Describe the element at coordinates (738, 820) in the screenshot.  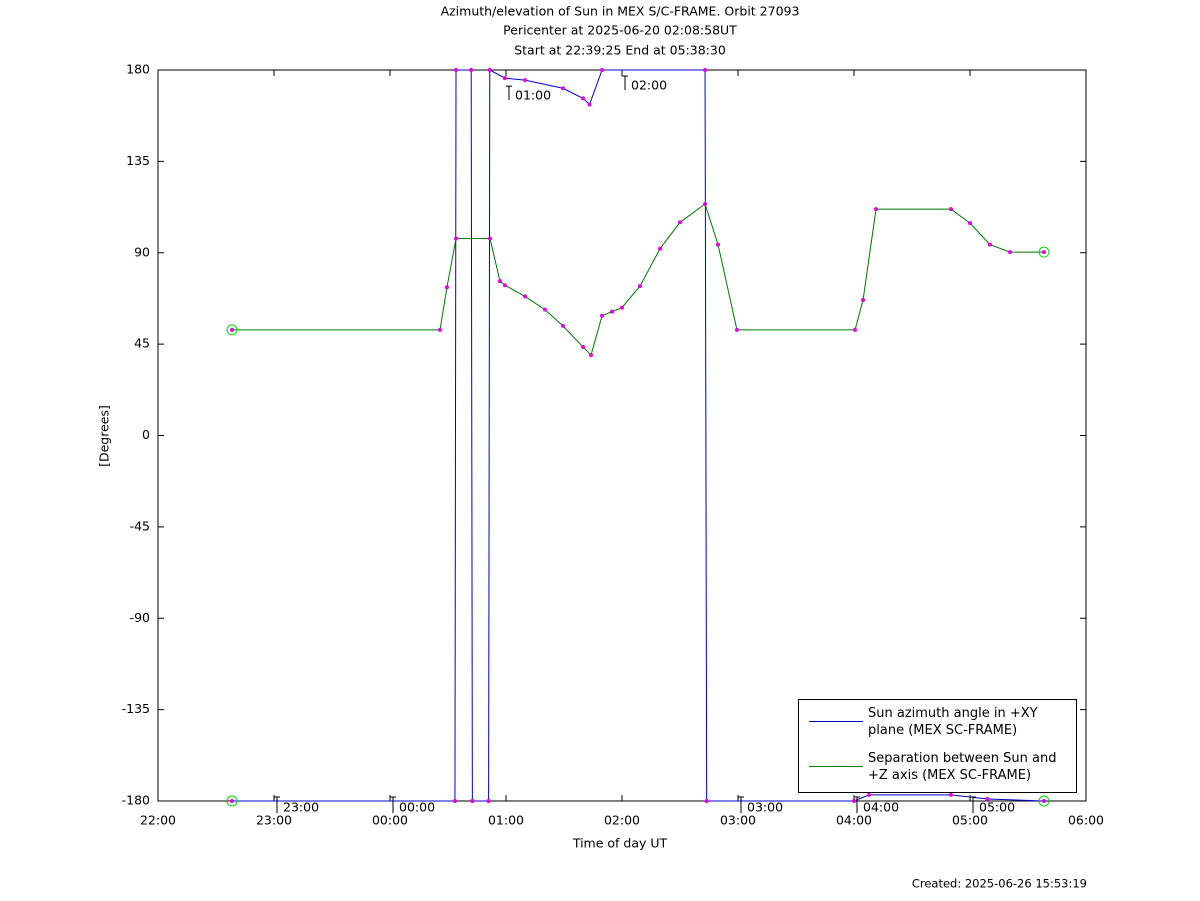
I see `x-tick-label: 03:00` at that location.